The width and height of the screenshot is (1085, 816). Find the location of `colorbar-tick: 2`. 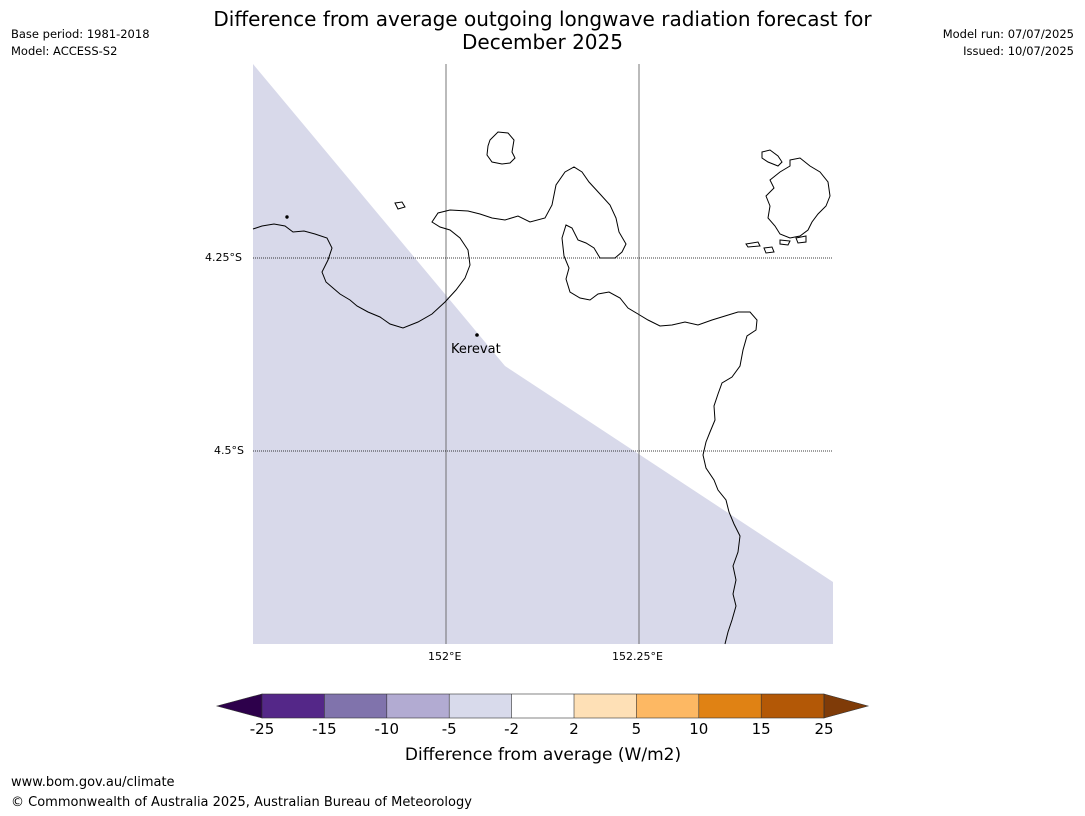

colorbar-tick: 2 is located at coordinates (574, 729).